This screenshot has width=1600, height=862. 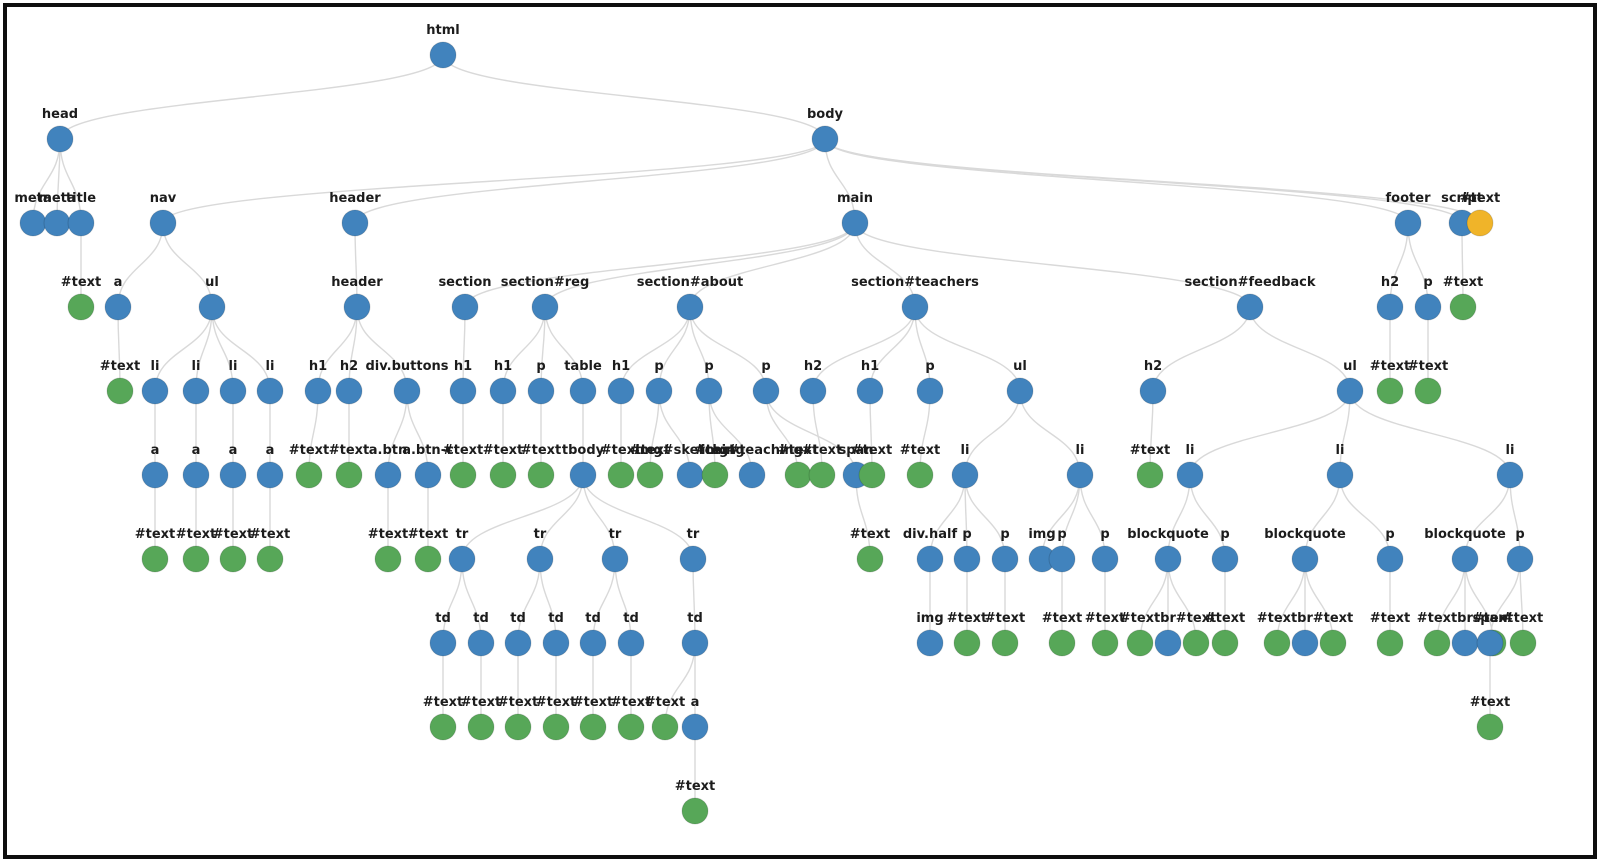 What do you see at coordinates (60, 139) in the screenshot?
I see `tree-node-head` at bounding box center [60, 139].